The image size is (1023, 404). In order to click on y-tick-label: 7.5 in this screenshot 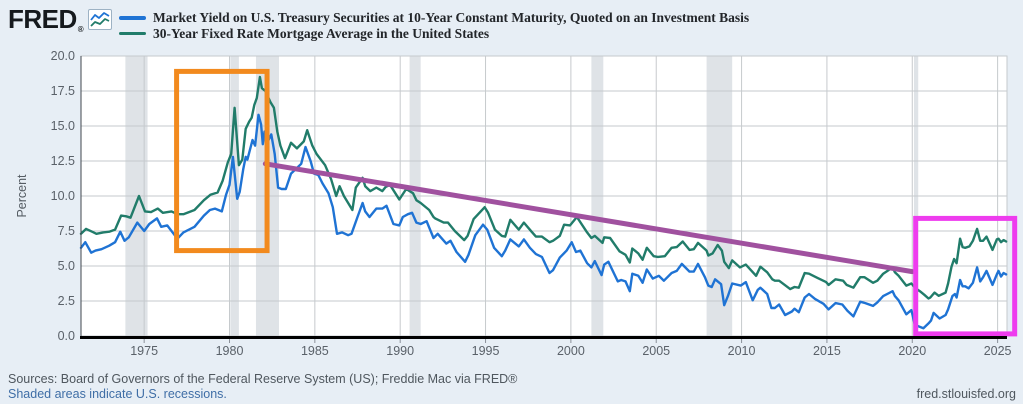, I will do `click(66, 230)`.